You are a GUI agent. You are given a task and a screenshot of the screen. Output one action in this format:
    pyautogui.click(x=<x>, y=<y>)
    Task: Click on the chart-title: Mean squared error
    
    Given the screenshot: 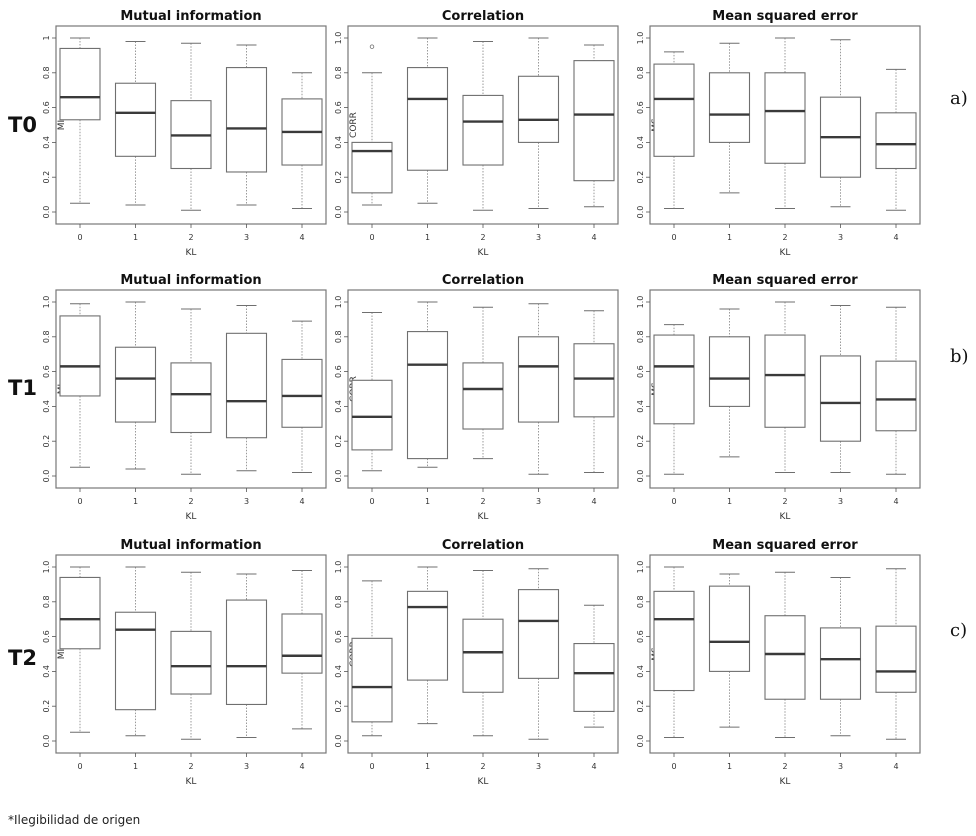 What is the action you would take?
    pyautogui.click(x=785, y=280)
    